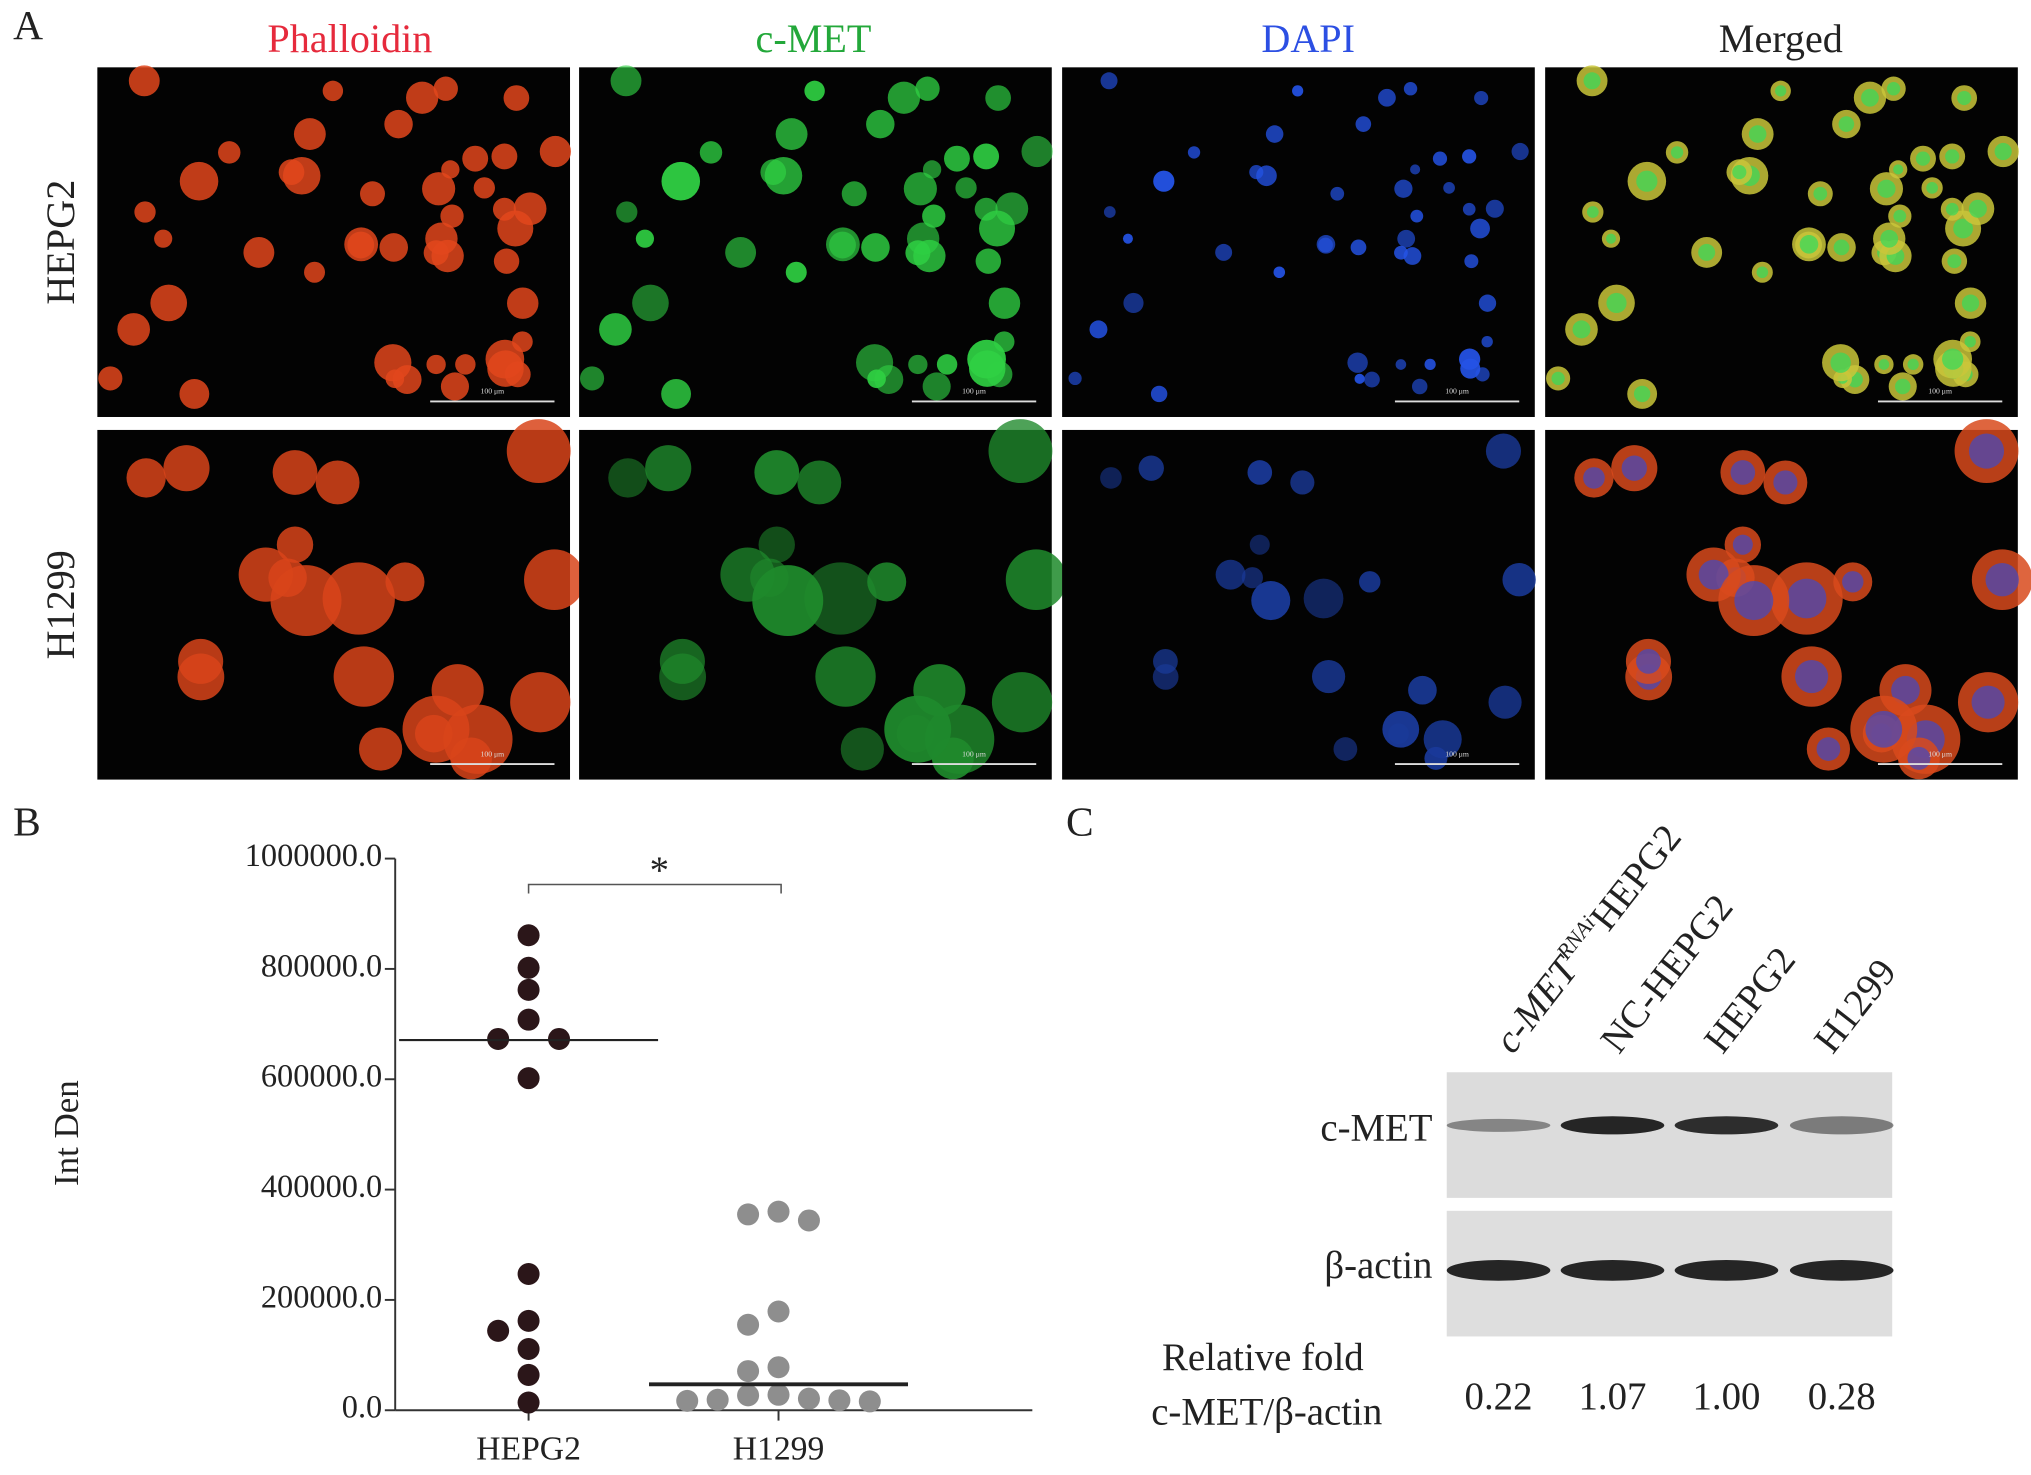 This screenshot has width=2031, height=1475. I want to click on fold-value: 0.22, so click(1499, 1396).